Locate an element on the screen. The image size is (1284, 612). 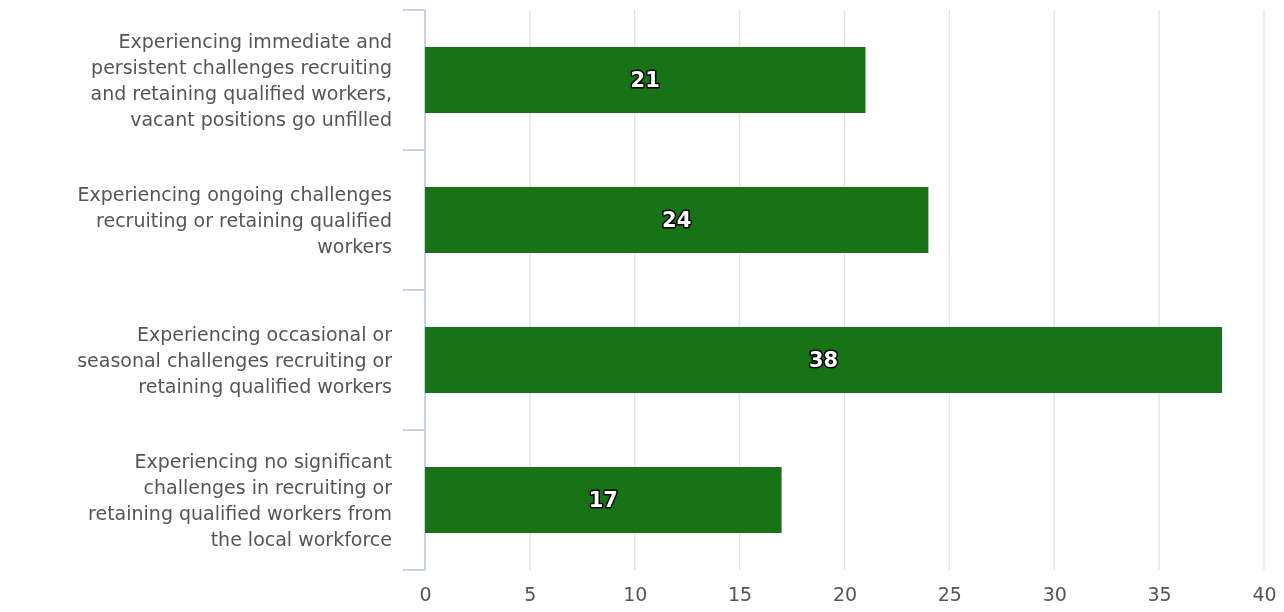
data-label: 24 is located at coordinates (677, 220).